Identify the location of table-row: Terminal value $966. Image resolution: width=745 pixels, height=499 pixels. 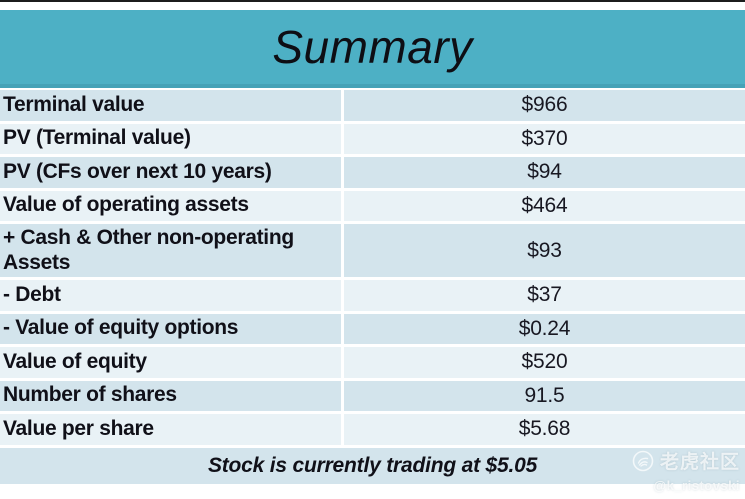
(372, 105).